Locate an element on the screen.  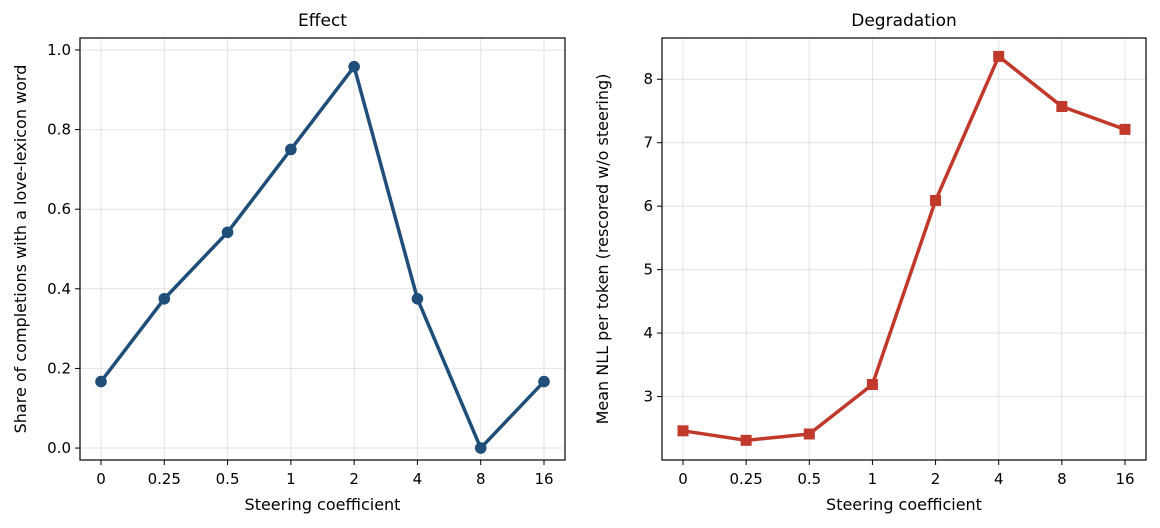
y-tick-label: 0.8 is located at coordinates (59, 130).